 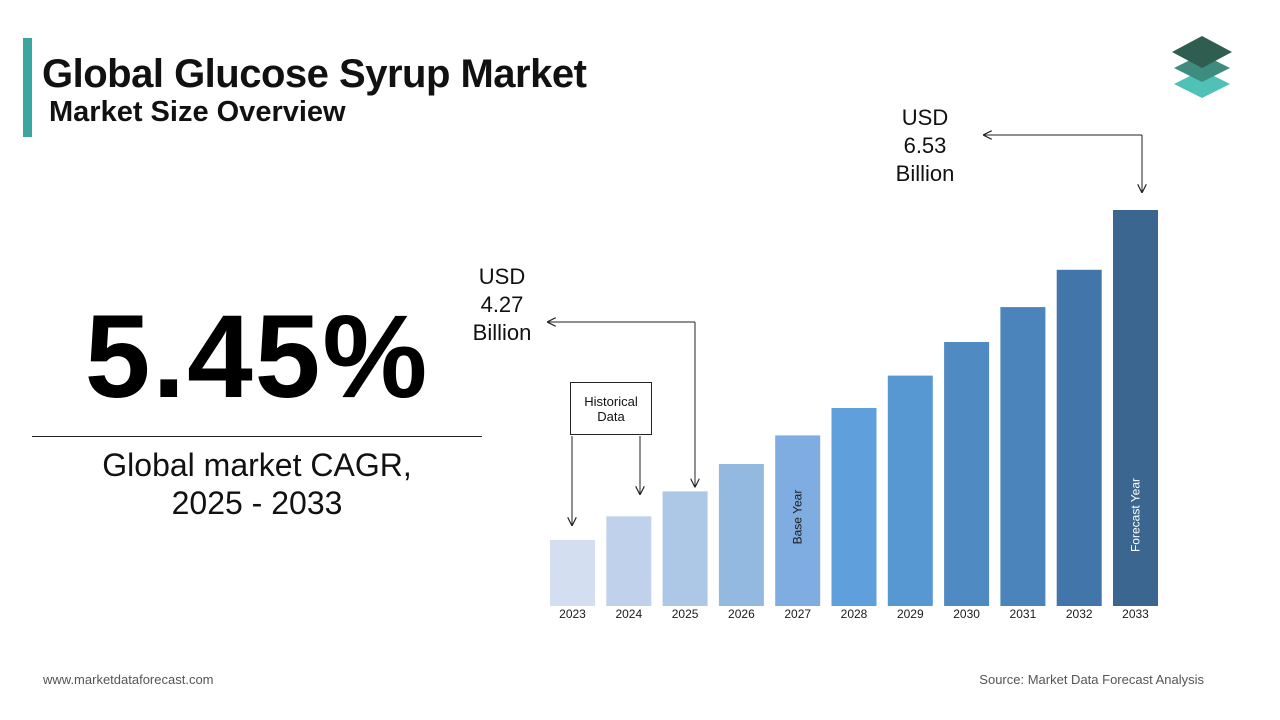 I want to click on x-tick-label-2023: 2023, so click(x=572, y=614).